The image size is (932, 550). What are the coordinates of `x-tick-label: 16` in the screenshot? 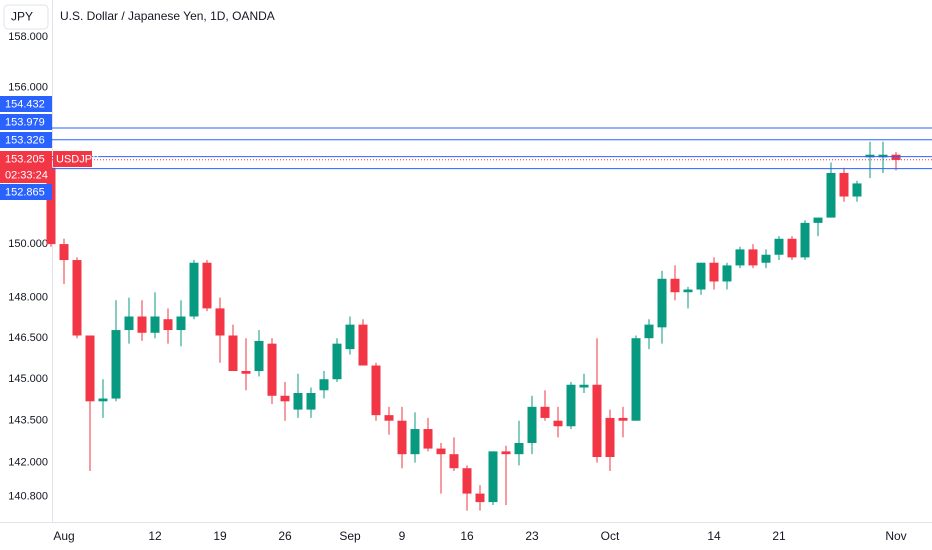 It's located at (467, 536).